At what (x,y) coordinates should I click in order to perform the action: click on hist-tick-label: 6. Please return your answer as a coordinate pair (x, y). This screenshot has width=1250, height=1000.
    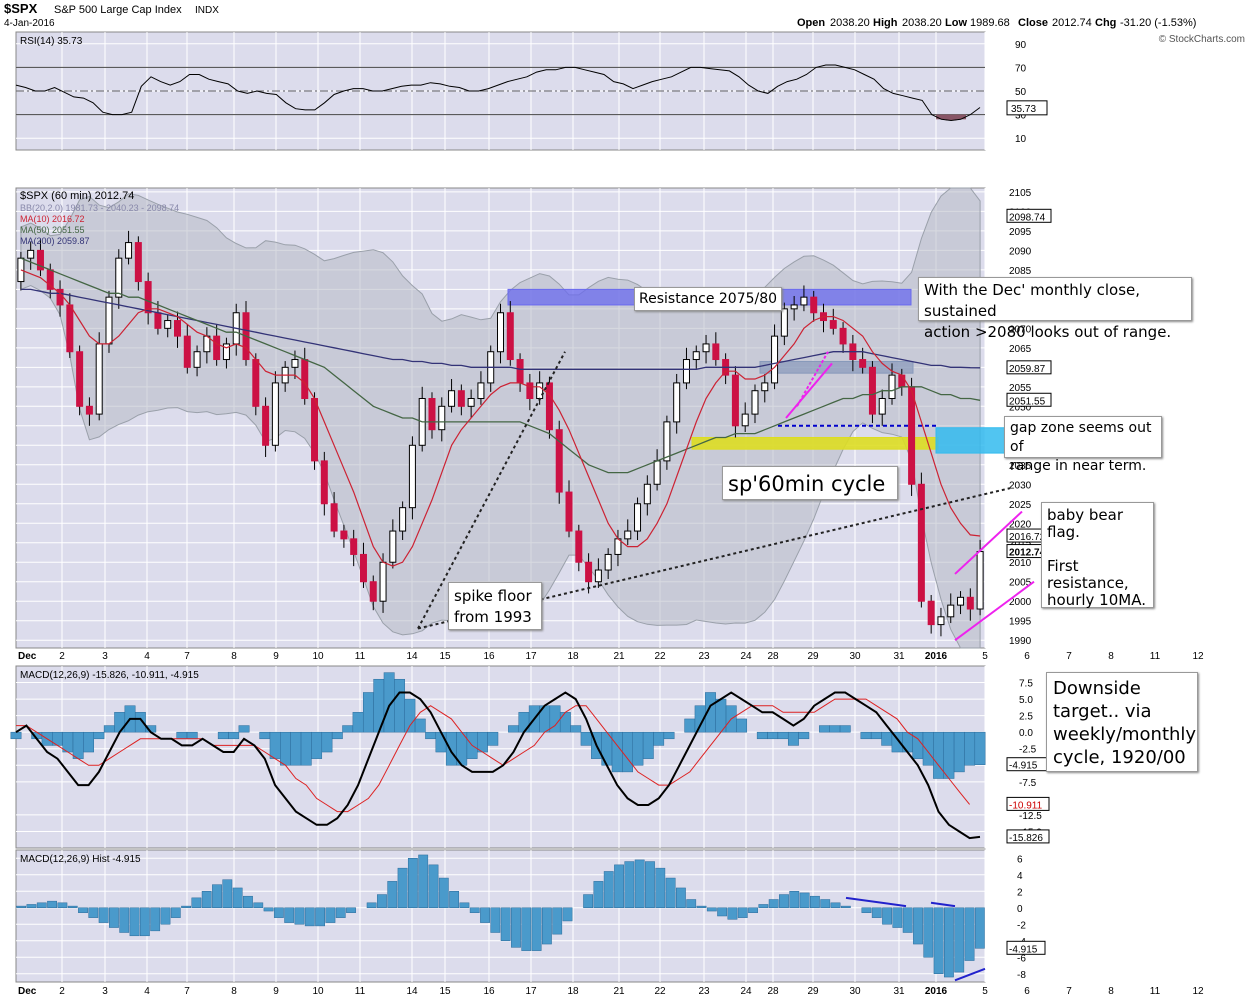
    Looking at the image, I should click on (1020, 859).